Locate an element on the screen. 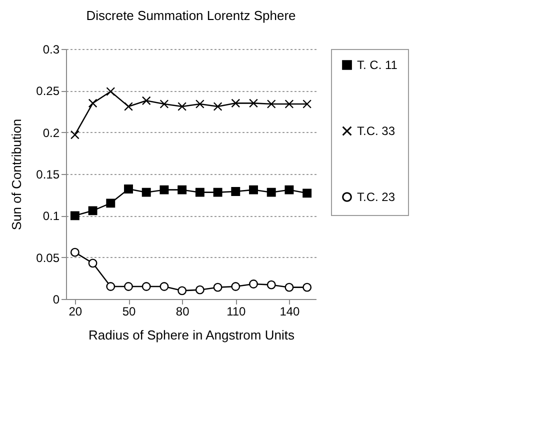 The width and height of the screenshot is (533, 448). legend-label: T.C. 23 is located at coordinates (376, 197).